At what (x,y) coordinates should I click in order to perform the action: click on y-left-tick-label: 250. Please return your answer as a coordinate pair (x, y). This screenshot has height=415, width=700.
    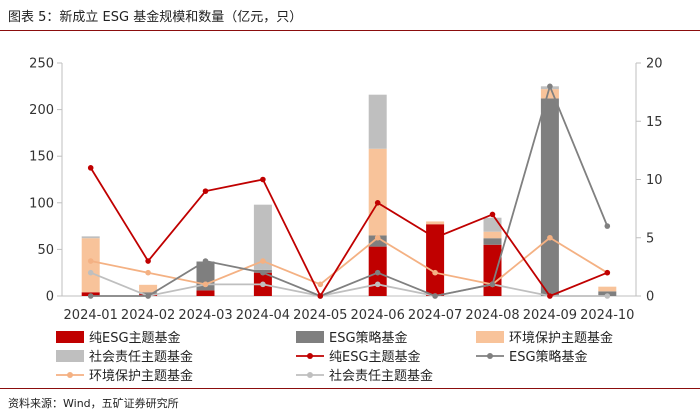
    Looking at the image, I should click on (41, 64).